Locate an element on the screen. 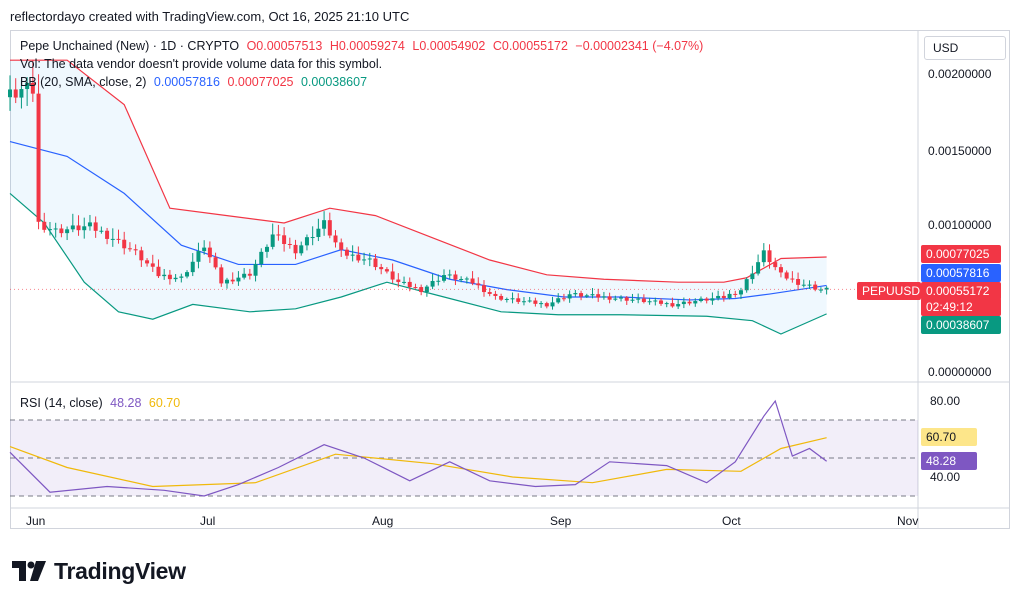  bb-upper-value: 0.00077025 is located at coordinates (260, 82).